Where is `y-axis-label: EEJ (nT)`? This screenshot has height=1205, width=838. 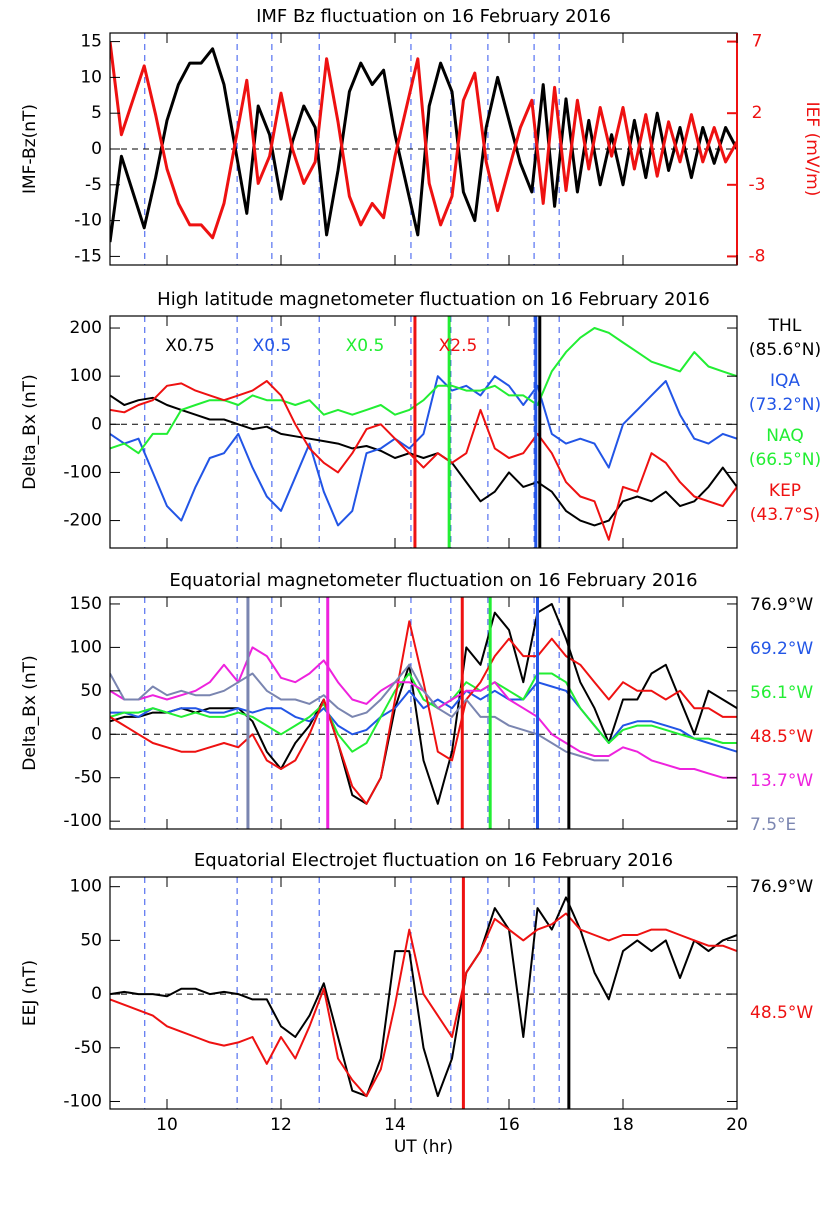
y-axis-label: EEJ (nT) is located at coordinates (30, 993).